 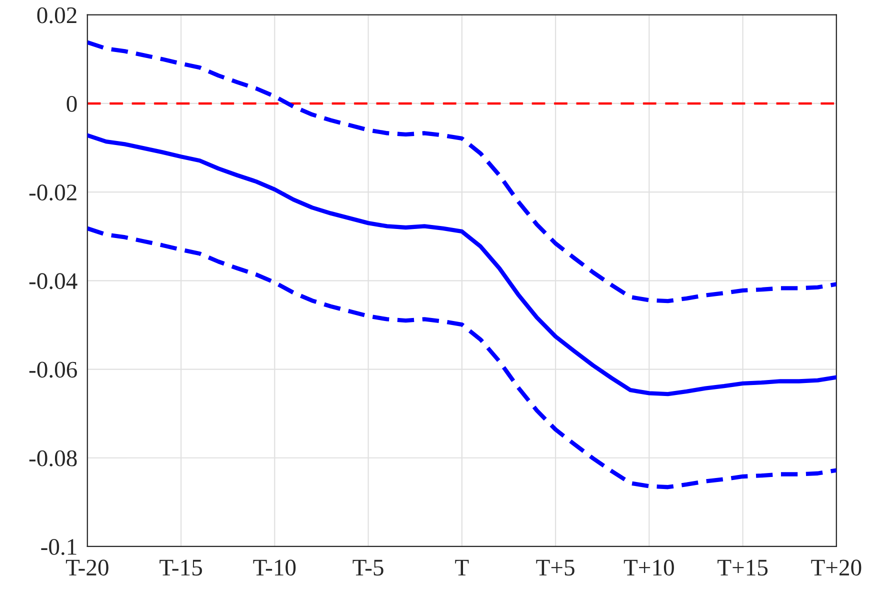 What do you see at coordinates (649, 568) in the screenshot?
I see `x-tick-label: T+10` at bounding box center [649, 568].